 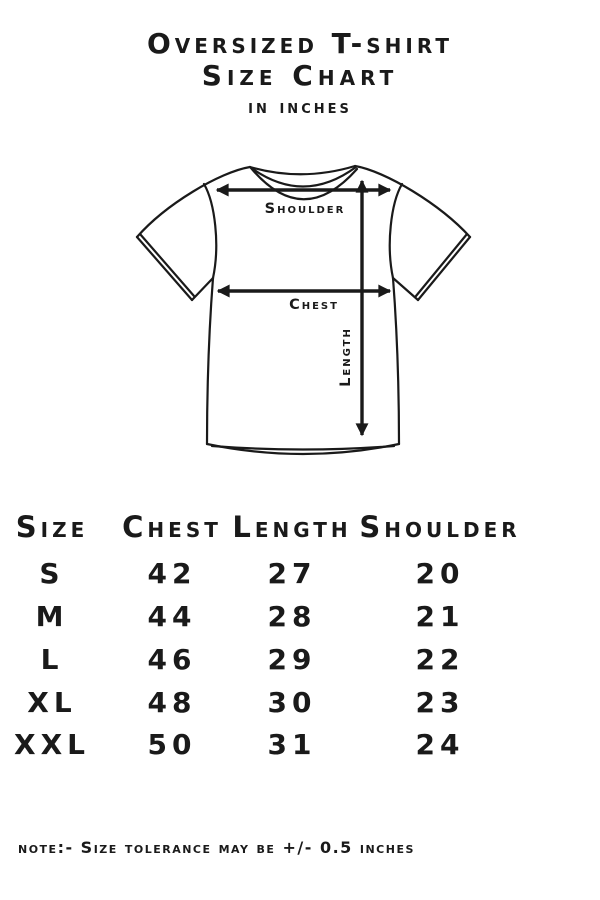 I want to click on tshirt-left-armhole-seam, so click(x=210, y=231).